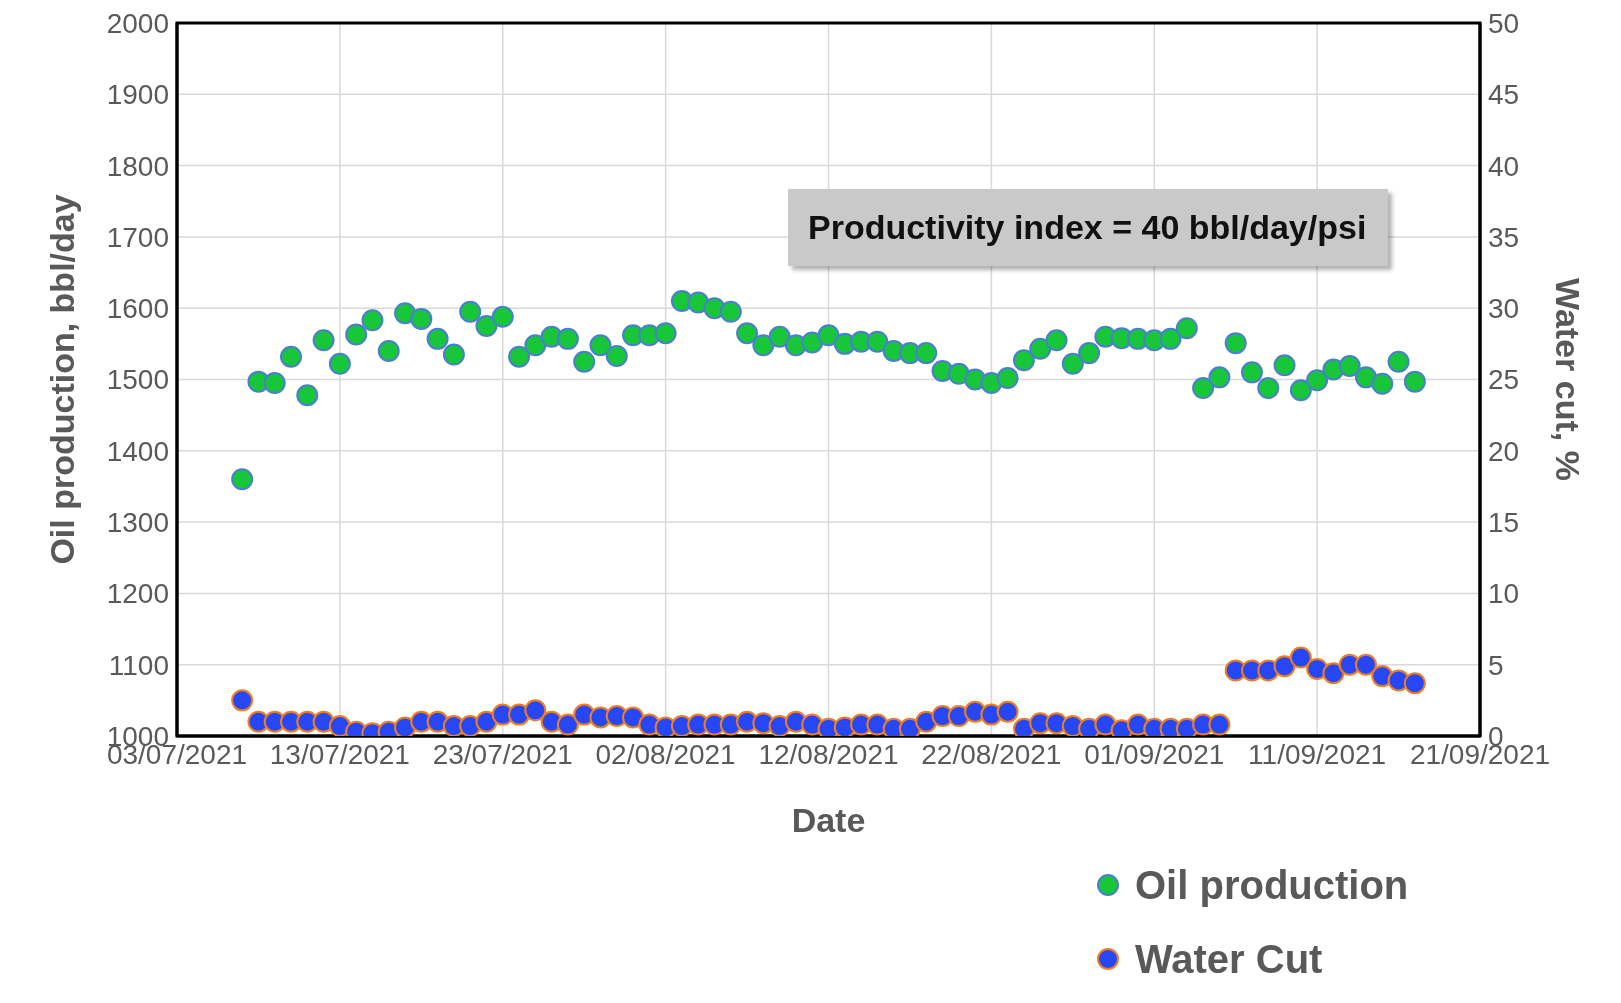 This screenshot has width=1621, height=1003. I want to click on x-tick-label: 01/09/2021, so click(1154, 754).